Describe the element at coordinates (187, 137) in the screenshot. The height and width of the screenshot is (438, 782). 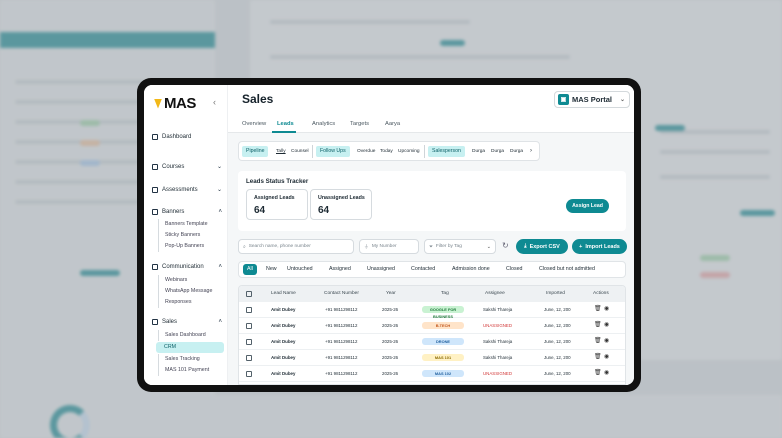
I see `sidebar-item-dashboard: Dashboard` at that location.